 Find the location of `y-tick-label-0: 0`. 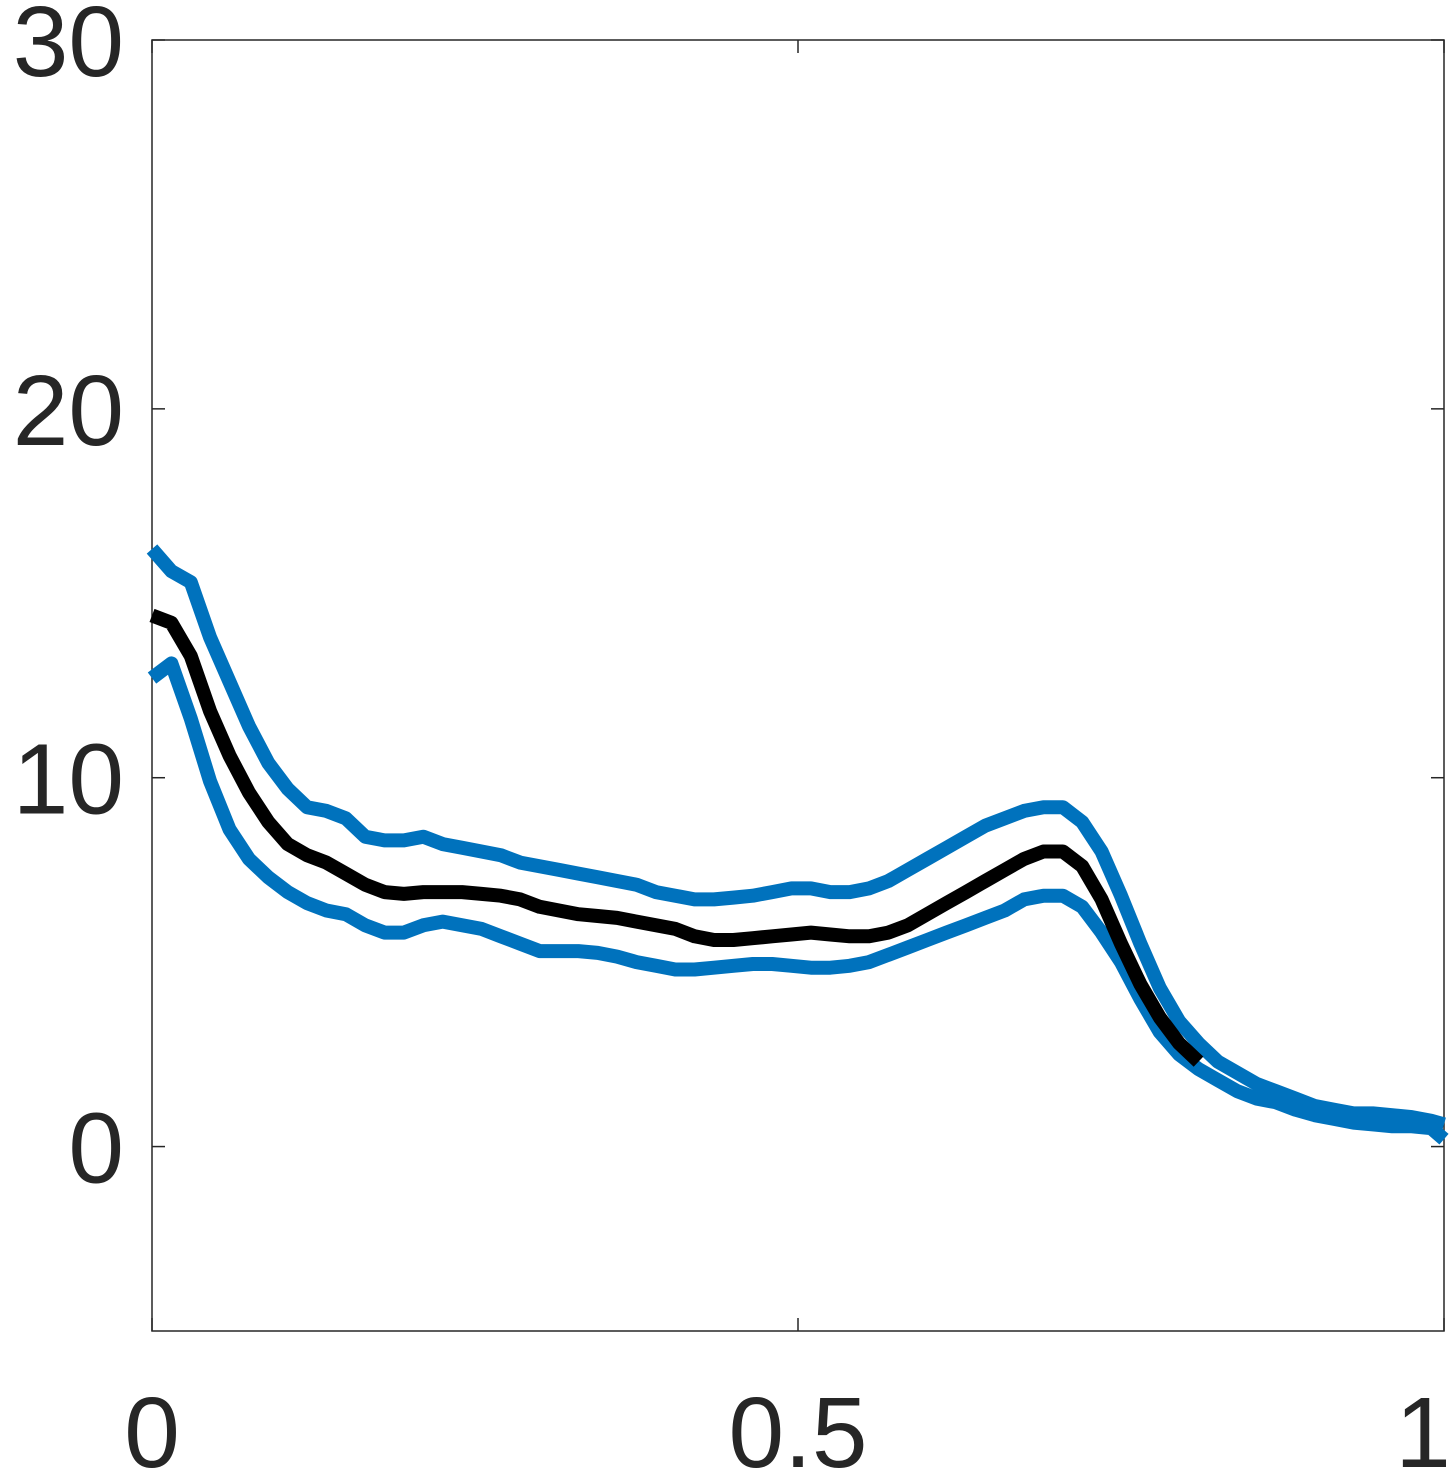

y-tick-label-0: 0 is located at coordinates (96, 1149).